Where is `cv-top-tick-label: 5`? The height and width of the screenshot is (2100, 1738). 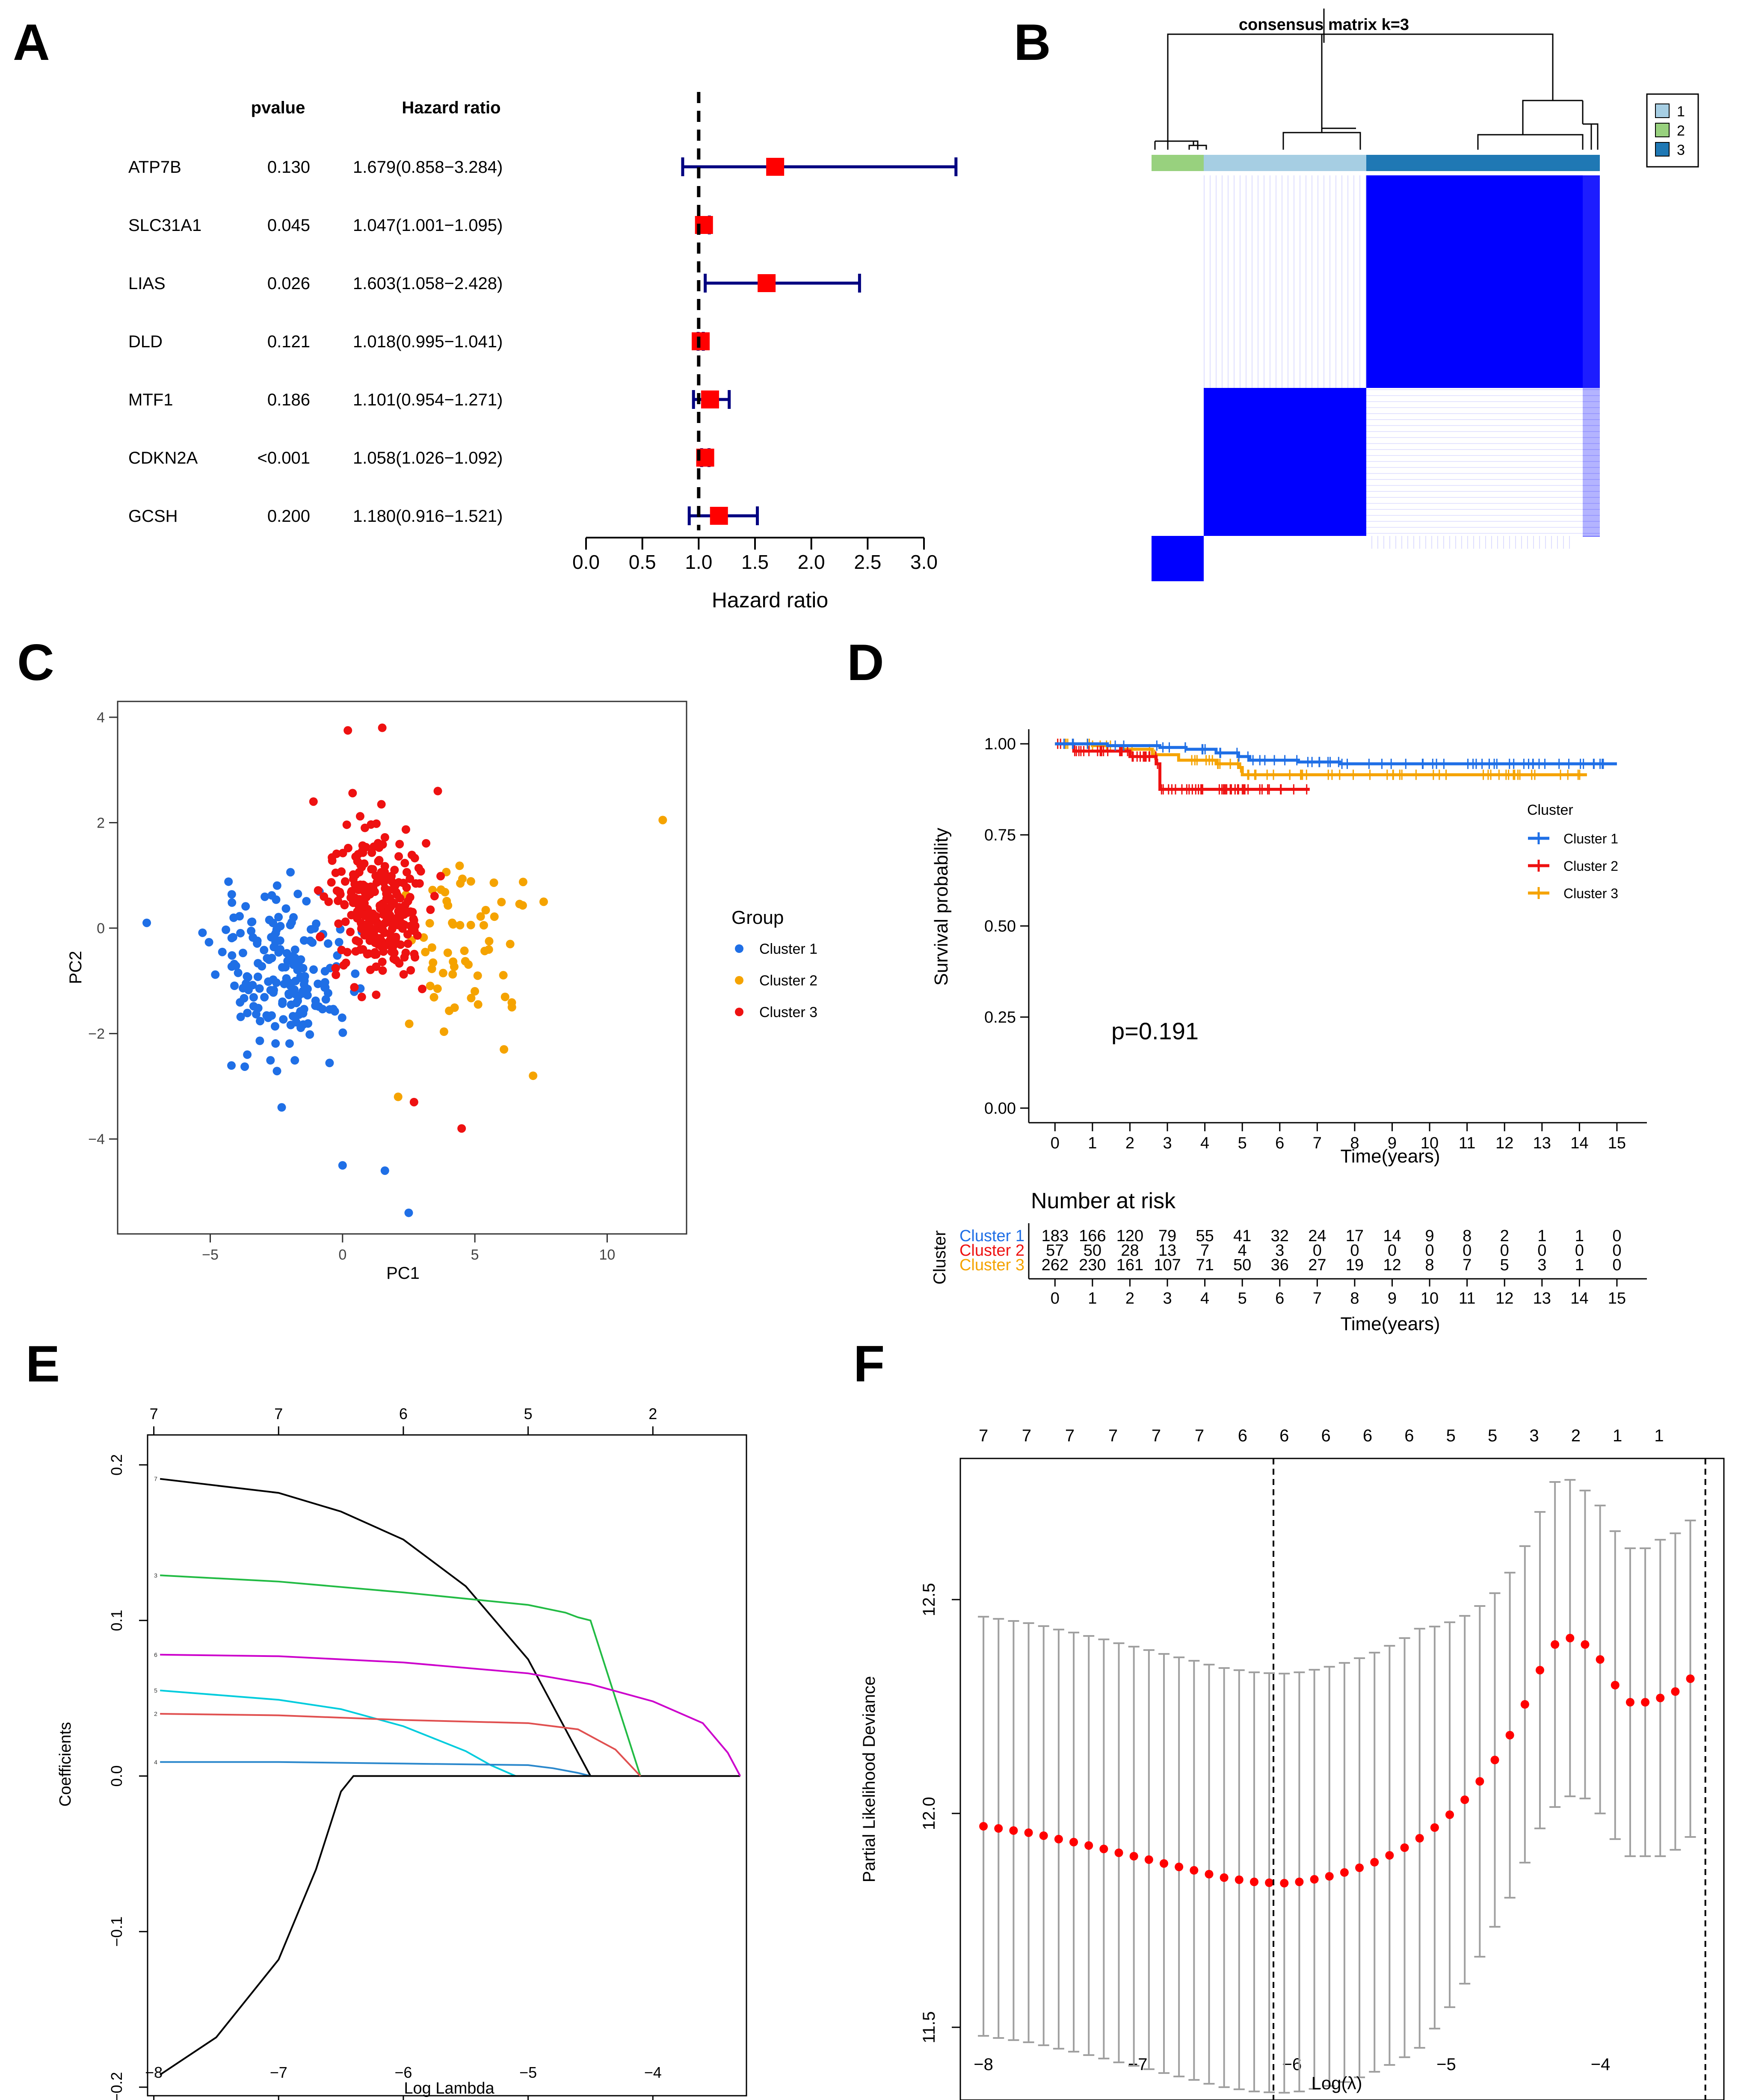
cv-top-tick-label: 5 is located at coordinates (1451, 1435).